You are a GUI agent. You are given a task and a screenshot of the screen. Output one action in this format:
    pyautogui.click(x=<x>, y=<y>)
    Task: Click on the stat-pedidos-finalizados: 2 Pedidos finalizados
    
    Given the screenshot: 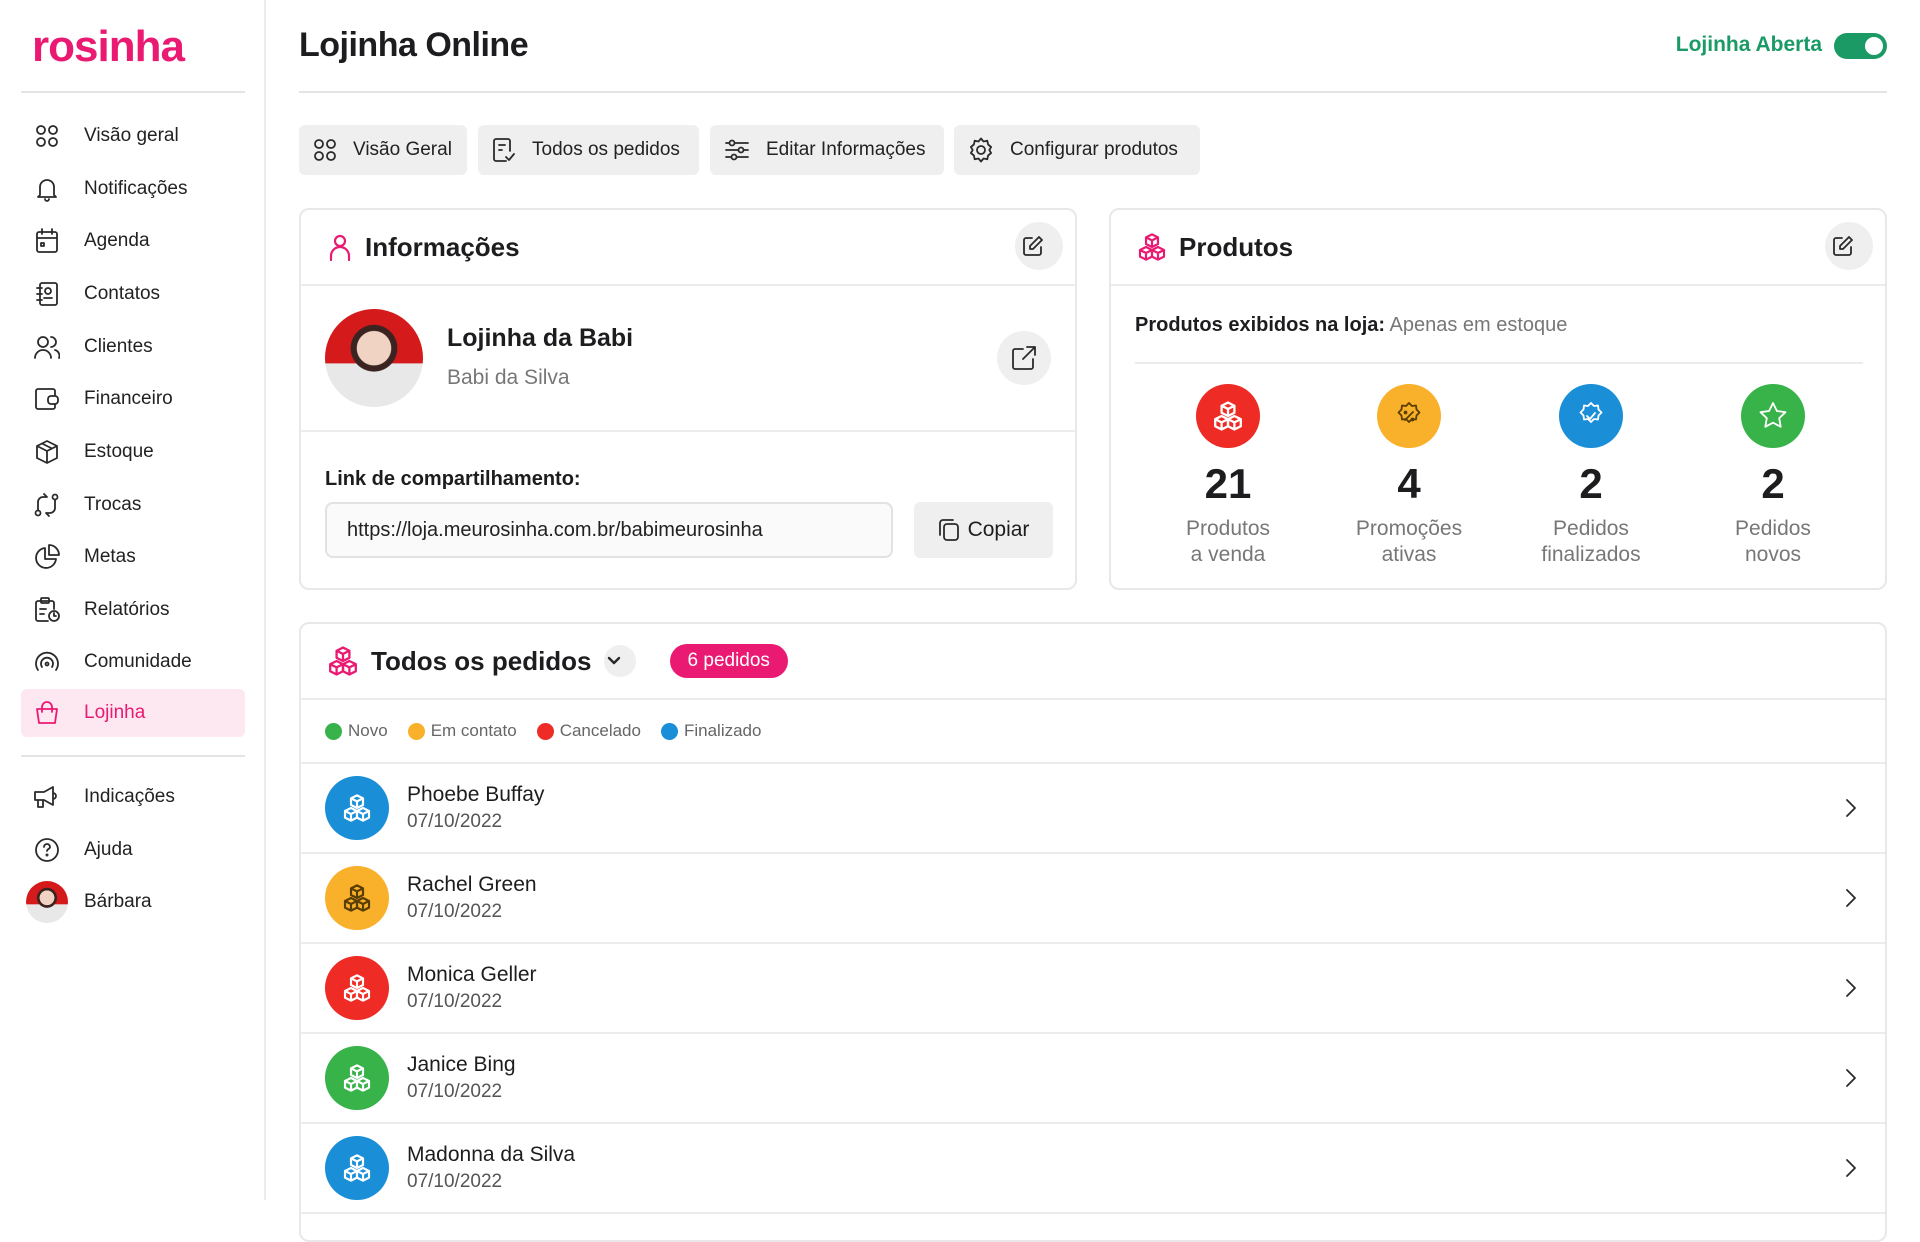 What is the action you would take?
    pyautogui.click(x=1591, y=476)
    